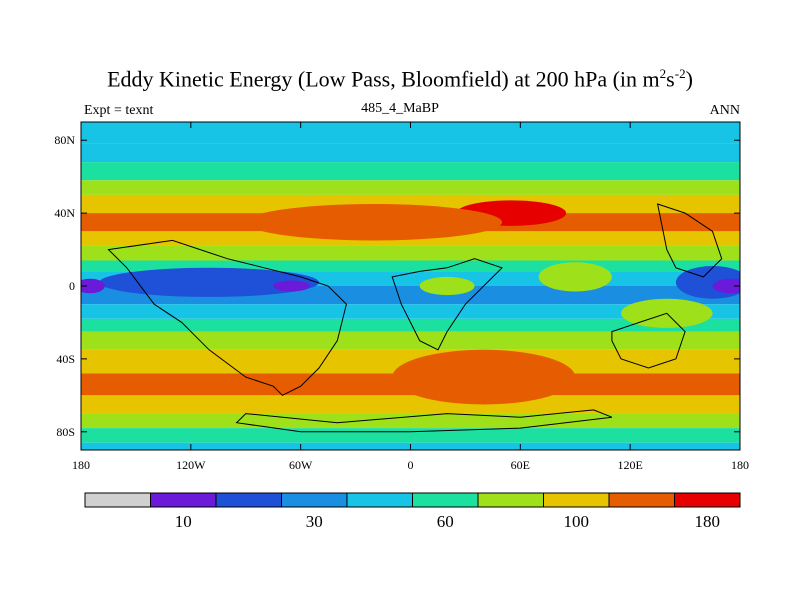  I want to click on colorbar-label: 100, so click(577, 521).